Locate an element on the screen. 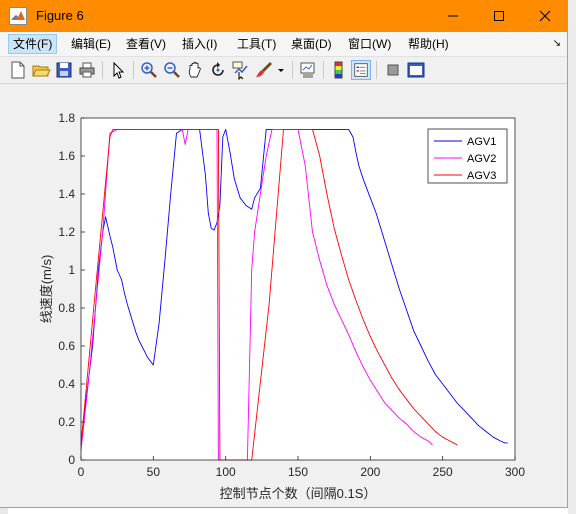 Image resolution: width=576 pixels, height=514 pixels. x-tick-label: 100 is located at coordinates (226, 472).